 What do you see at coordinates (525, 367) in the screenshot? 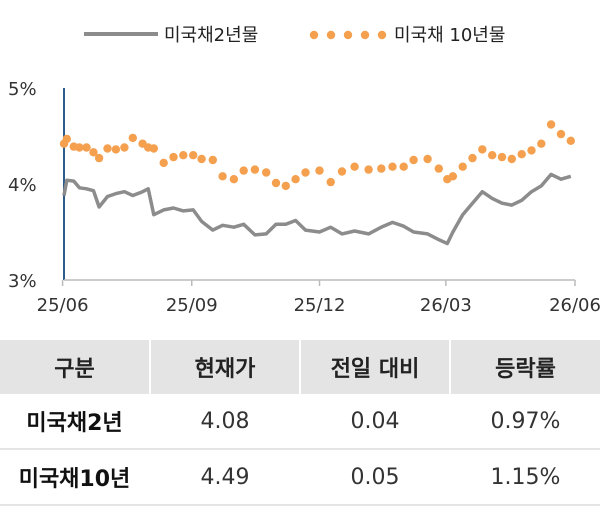
I see `header-rate: 등락률` at bounding box center [525, 367].